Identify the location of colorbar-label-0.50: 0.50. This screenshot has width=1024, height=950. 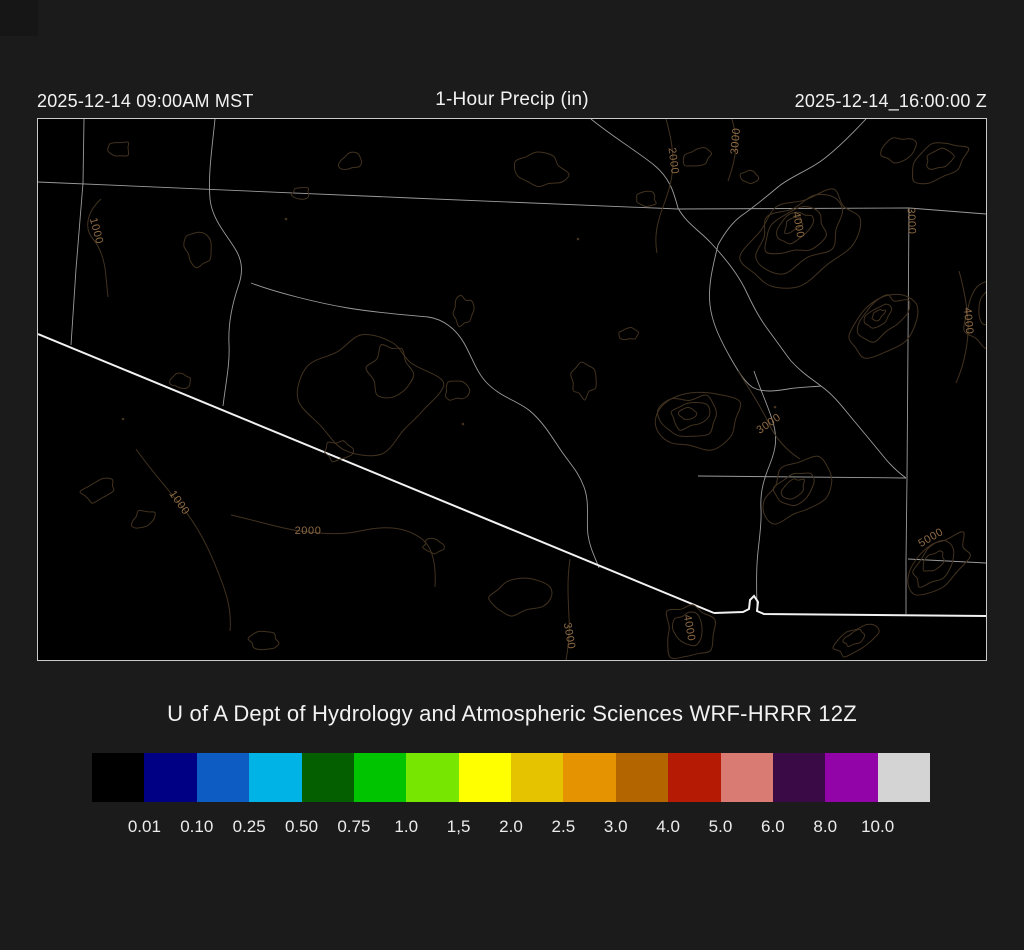
(301, 826).